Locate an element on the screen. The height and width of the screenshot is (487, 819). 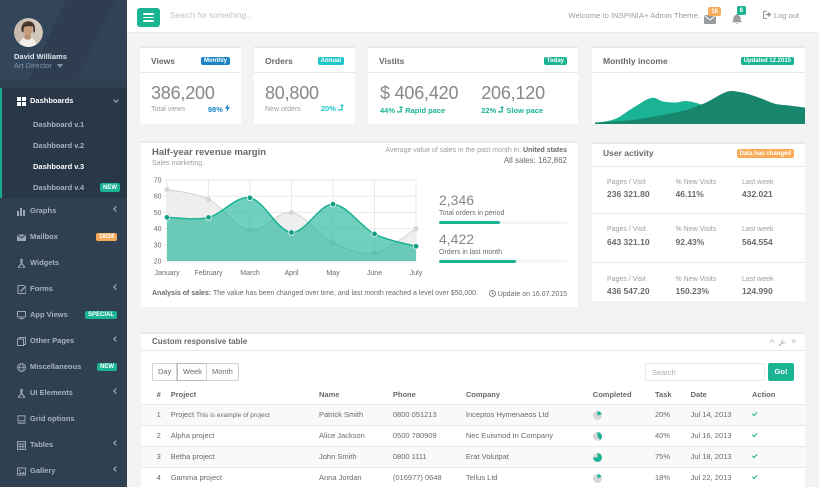
svg-text: July is located at coordinates (416, 273).